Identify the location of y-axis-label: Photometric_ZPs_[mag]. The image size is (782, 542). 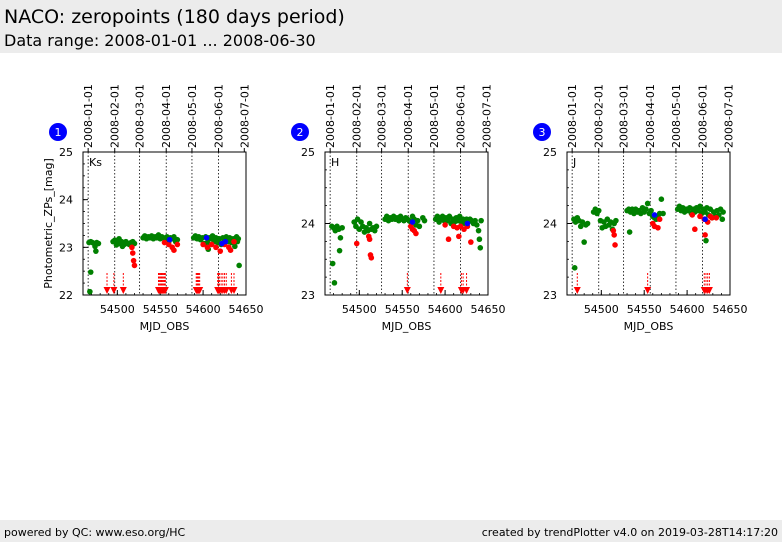
(48, 223).